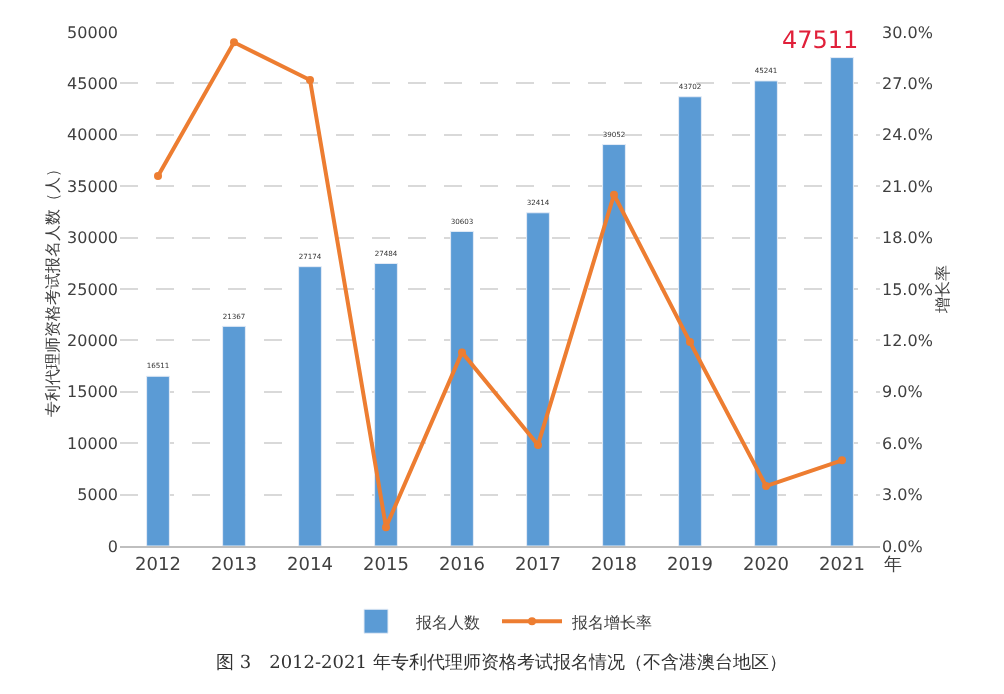 This screenshot has height=694, width=1004. What do you see at coordinates (53, 289) in the screenshot?
I see `y-axis-title: 专利代理师资格考试报名人数（人）` at bounding box center [53, 289].